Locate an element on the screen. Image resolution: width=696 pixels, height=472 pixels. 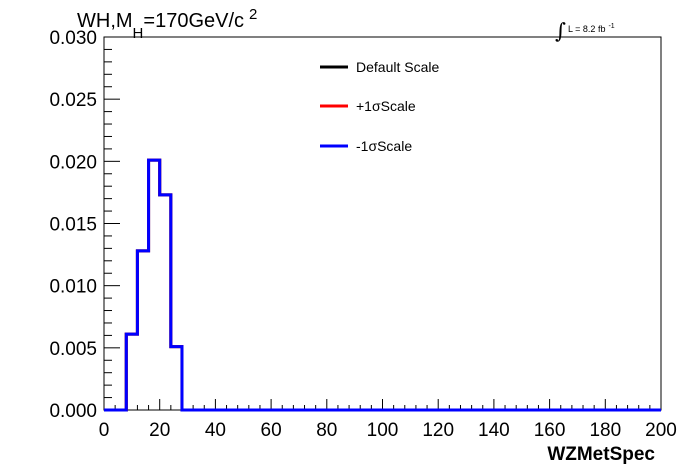
x-tick-label: 20 is located at coordinates (159, 430).